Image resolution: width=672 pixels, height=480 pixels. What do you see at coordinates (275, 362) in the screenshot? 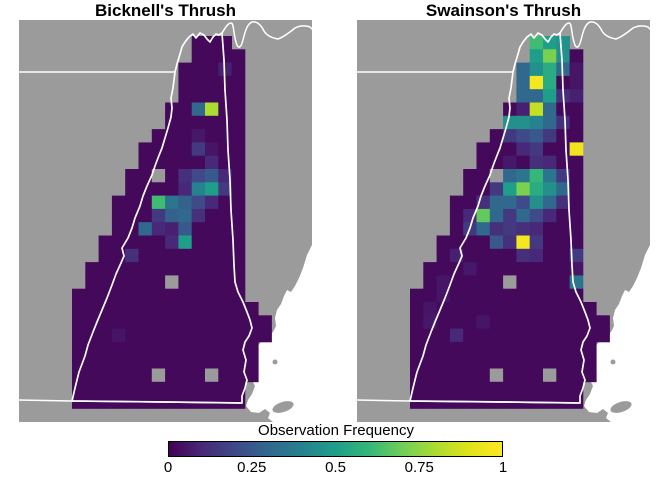
I see `island-dot` at bounding box center [275, 362].